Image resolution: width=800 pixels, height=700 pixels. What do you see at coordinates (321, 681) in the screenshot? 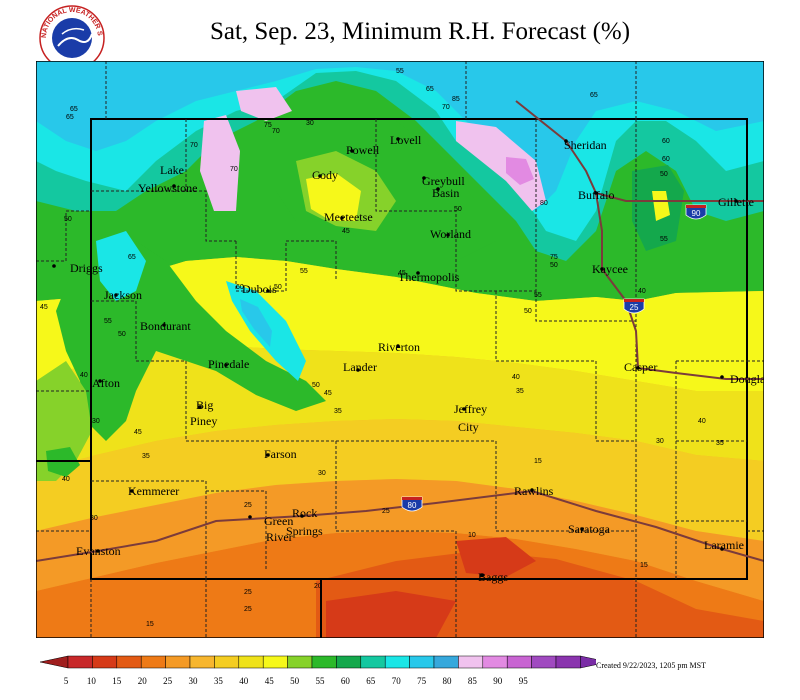
I see `legend-tick-label: 55` at bounding box center [321, 681].